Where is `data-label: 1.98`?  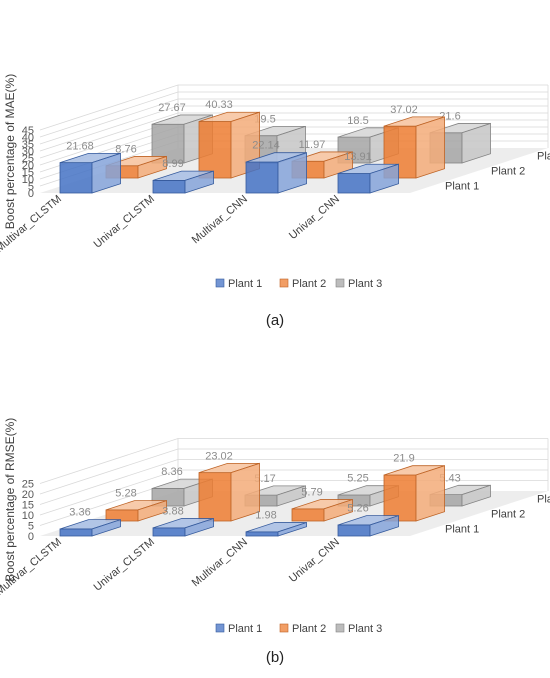 data-label: 1.98 is located at coordinates (265, 516).